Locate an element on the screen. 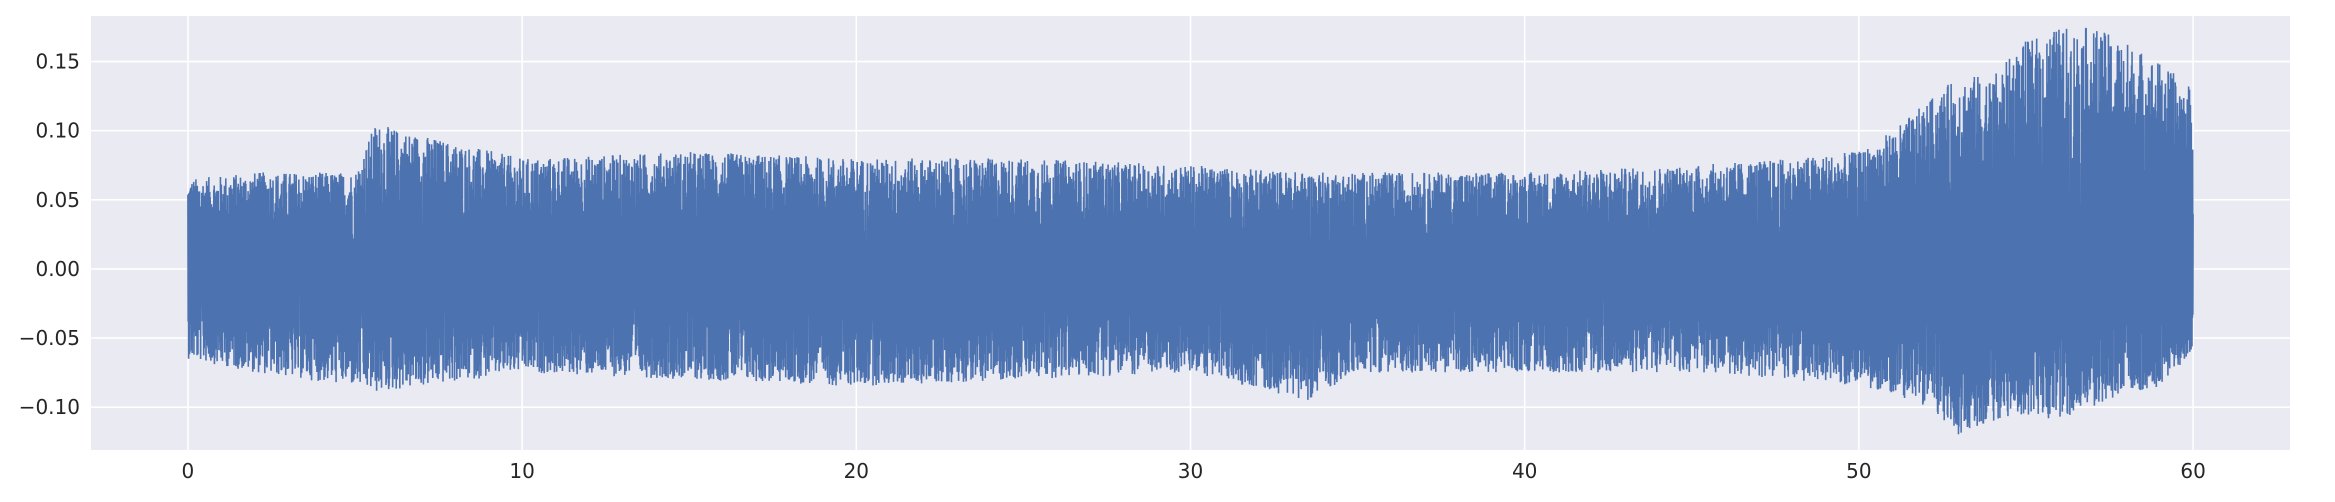  x-tick-label: 60 is located at coordinates (2192, 471).